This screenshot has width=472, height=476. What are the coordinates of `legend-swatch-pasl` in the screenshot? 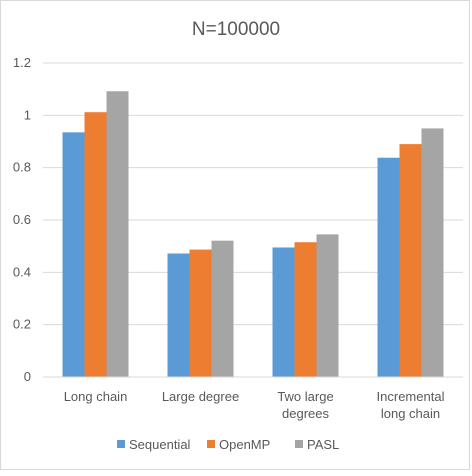 It's located at (299, 444).